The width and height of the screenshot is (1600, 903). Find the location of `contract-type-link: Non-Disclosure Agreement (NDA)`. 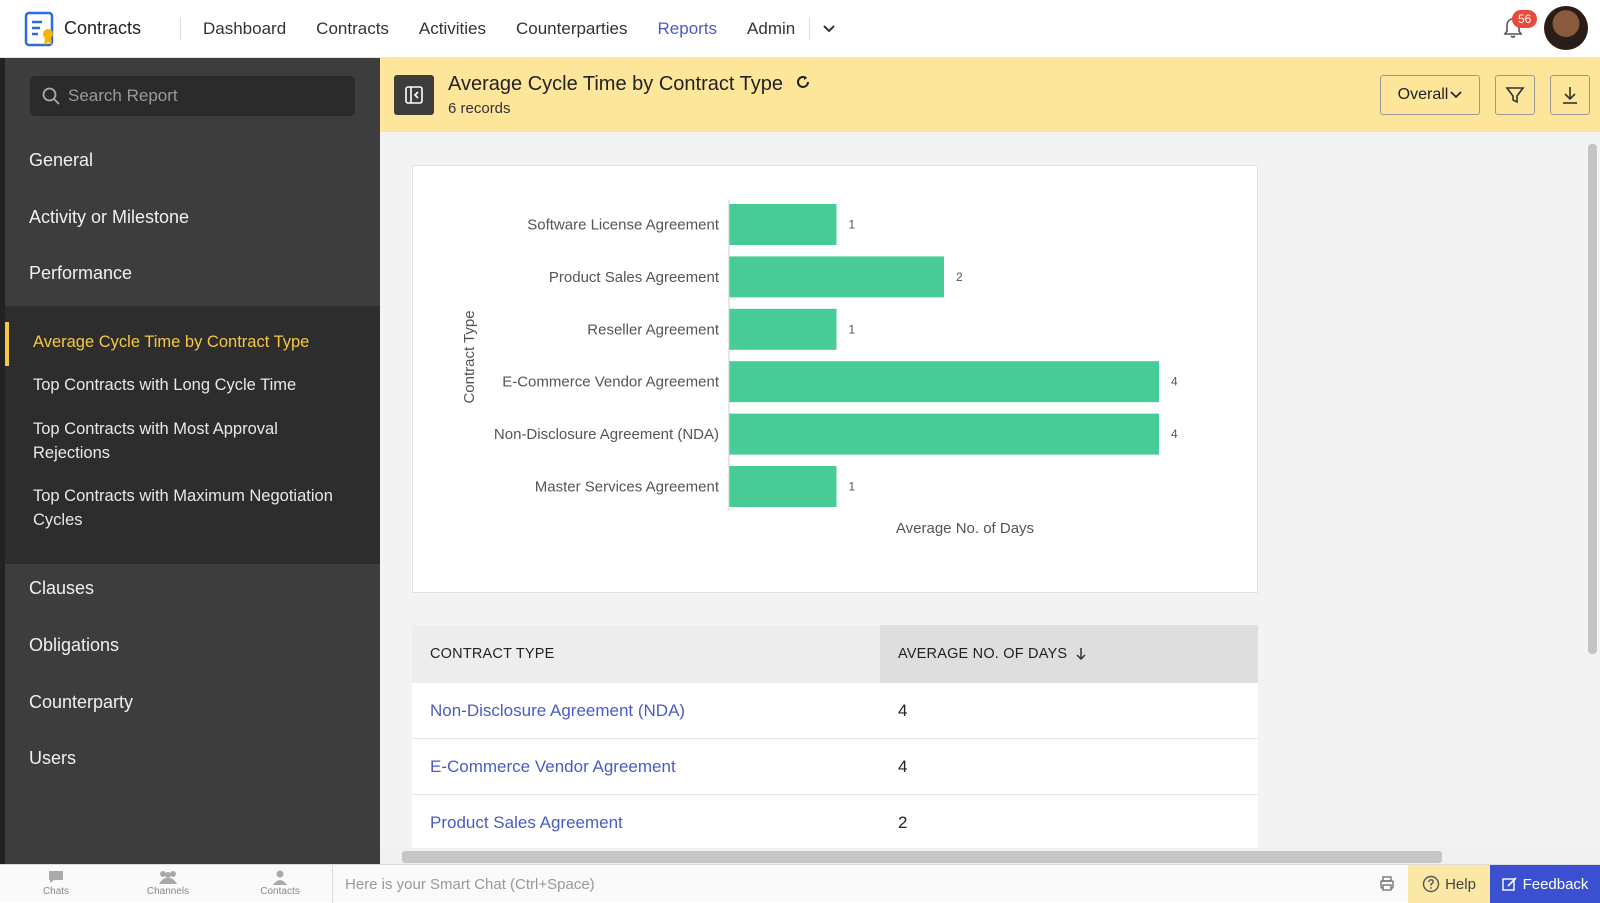

contract-type-link: Non-Disclosure Agreement (NDA) is located at coordinates (558, 710).